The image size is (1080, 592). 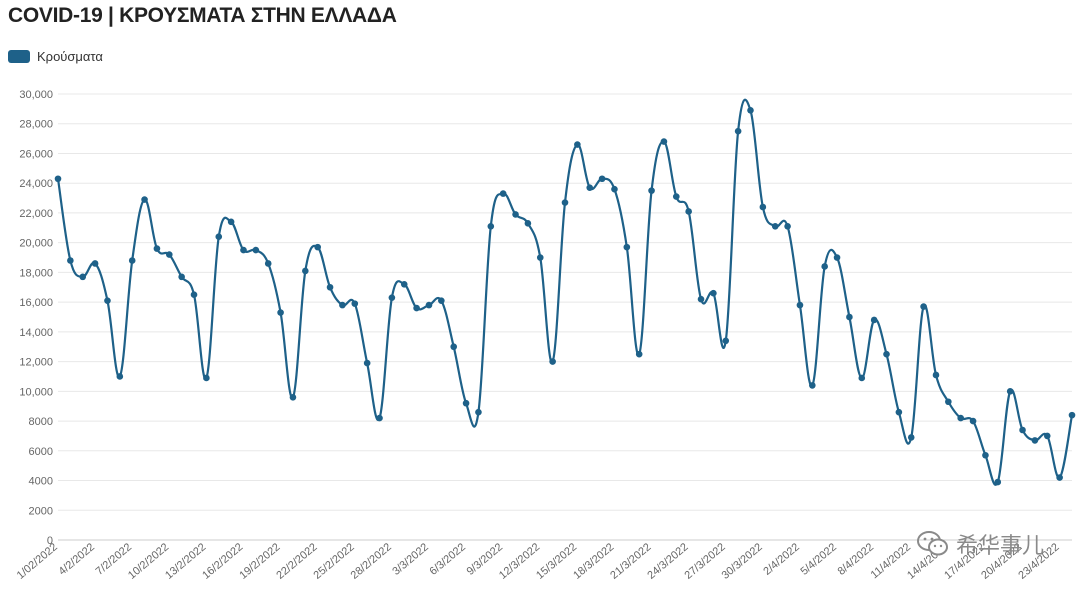 What do you see at coordinates (932, 543) in the screenshot?
I see `wechat-icon` at bounding box center [932, 543].